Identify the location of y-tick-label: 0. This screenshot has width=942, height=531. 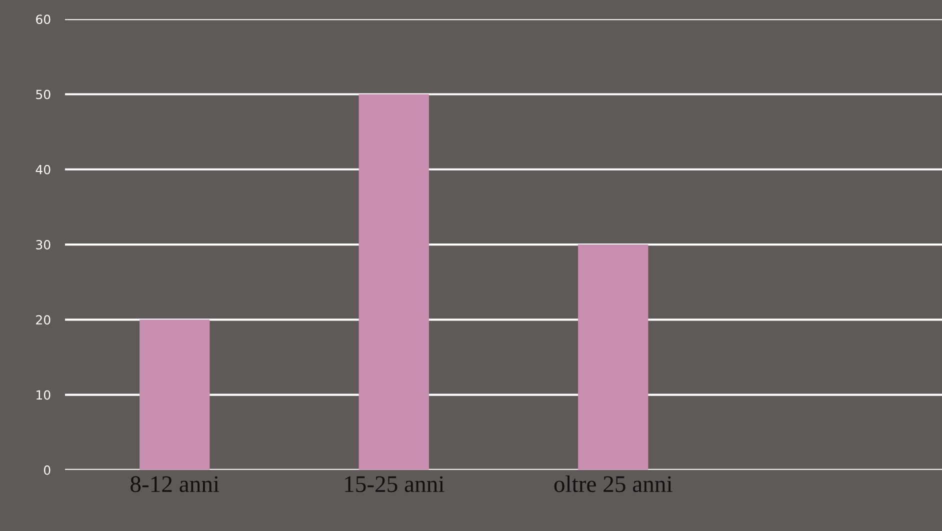
(47, 470).